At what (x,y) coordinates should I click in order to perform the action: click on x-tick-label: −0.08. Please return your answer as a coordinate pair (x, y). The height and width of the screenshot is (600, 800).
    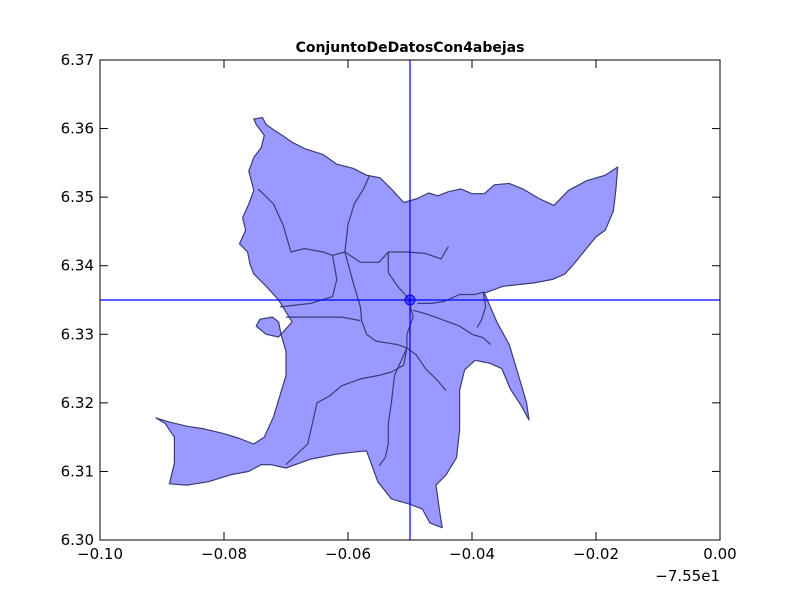
    Looking at the image, I should click on (224, 554).